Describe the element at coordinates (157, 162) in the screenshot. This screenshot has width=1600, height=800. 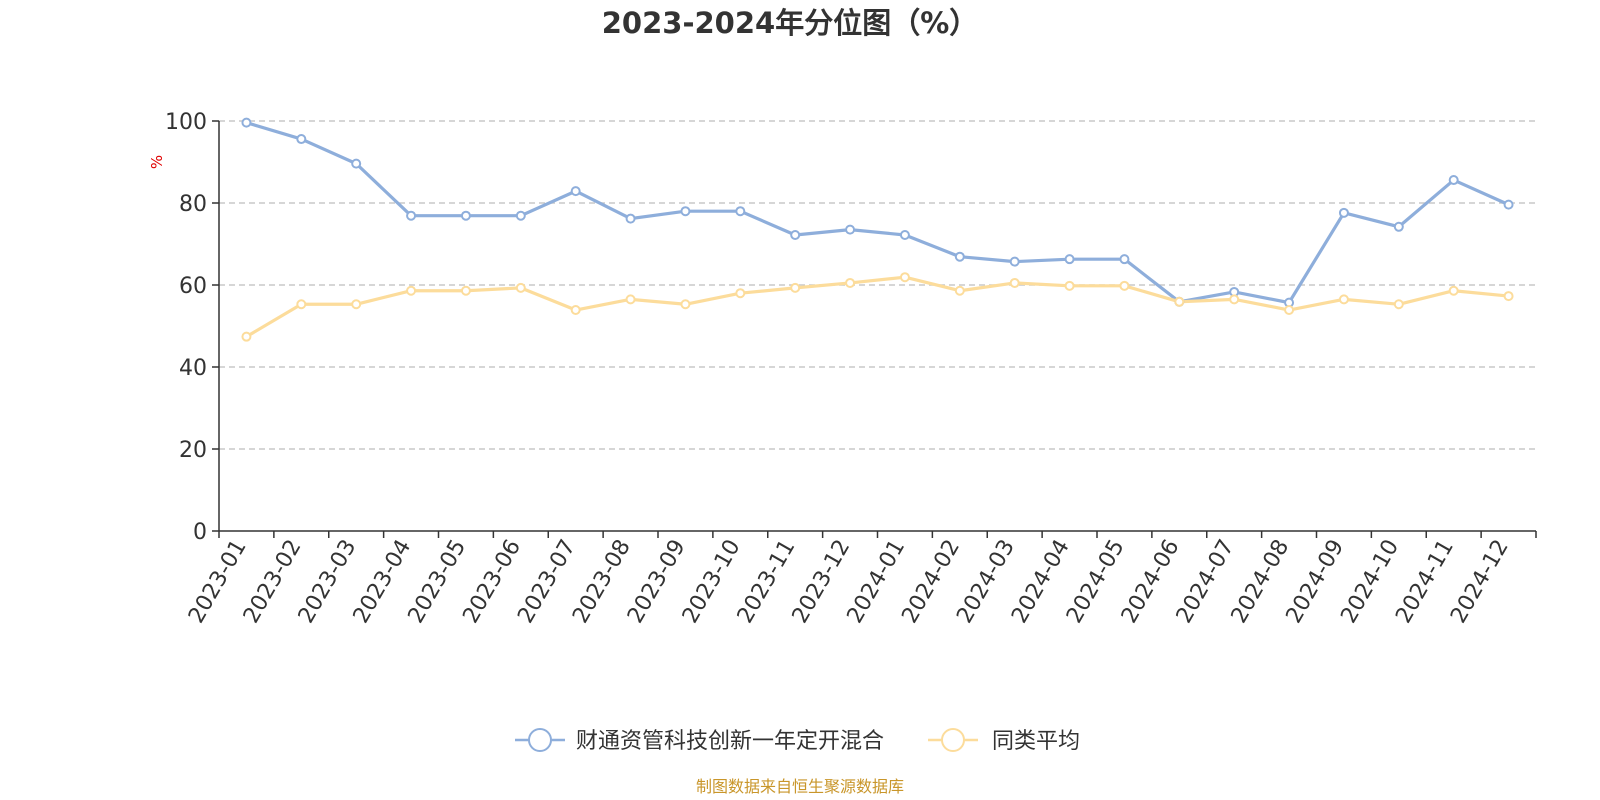
I see `y-axis-unit-label: %` at that location.